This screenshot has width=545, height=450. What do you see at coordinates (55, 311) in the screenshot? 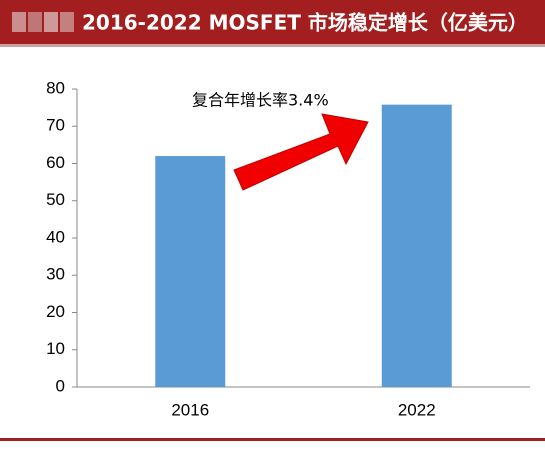
I see `y-tick-label: 20` at bounding box center [55, 311].